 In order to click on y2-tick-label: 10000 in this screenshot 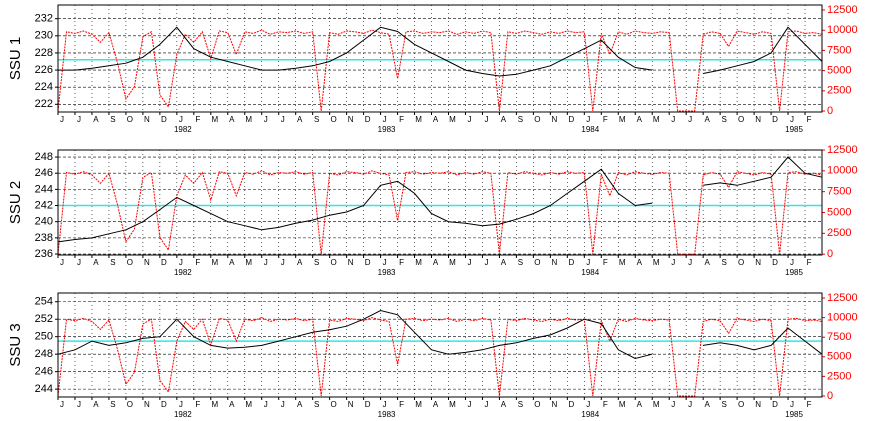, I will do `click(842, 318)`.